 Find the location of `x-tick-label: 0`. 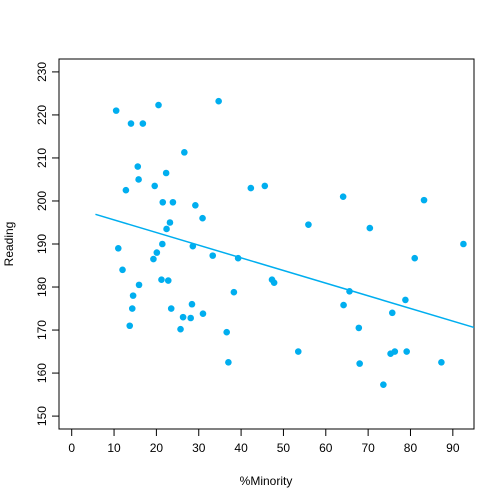

x-tick-label: 0 is located at coordinates (71, 448).